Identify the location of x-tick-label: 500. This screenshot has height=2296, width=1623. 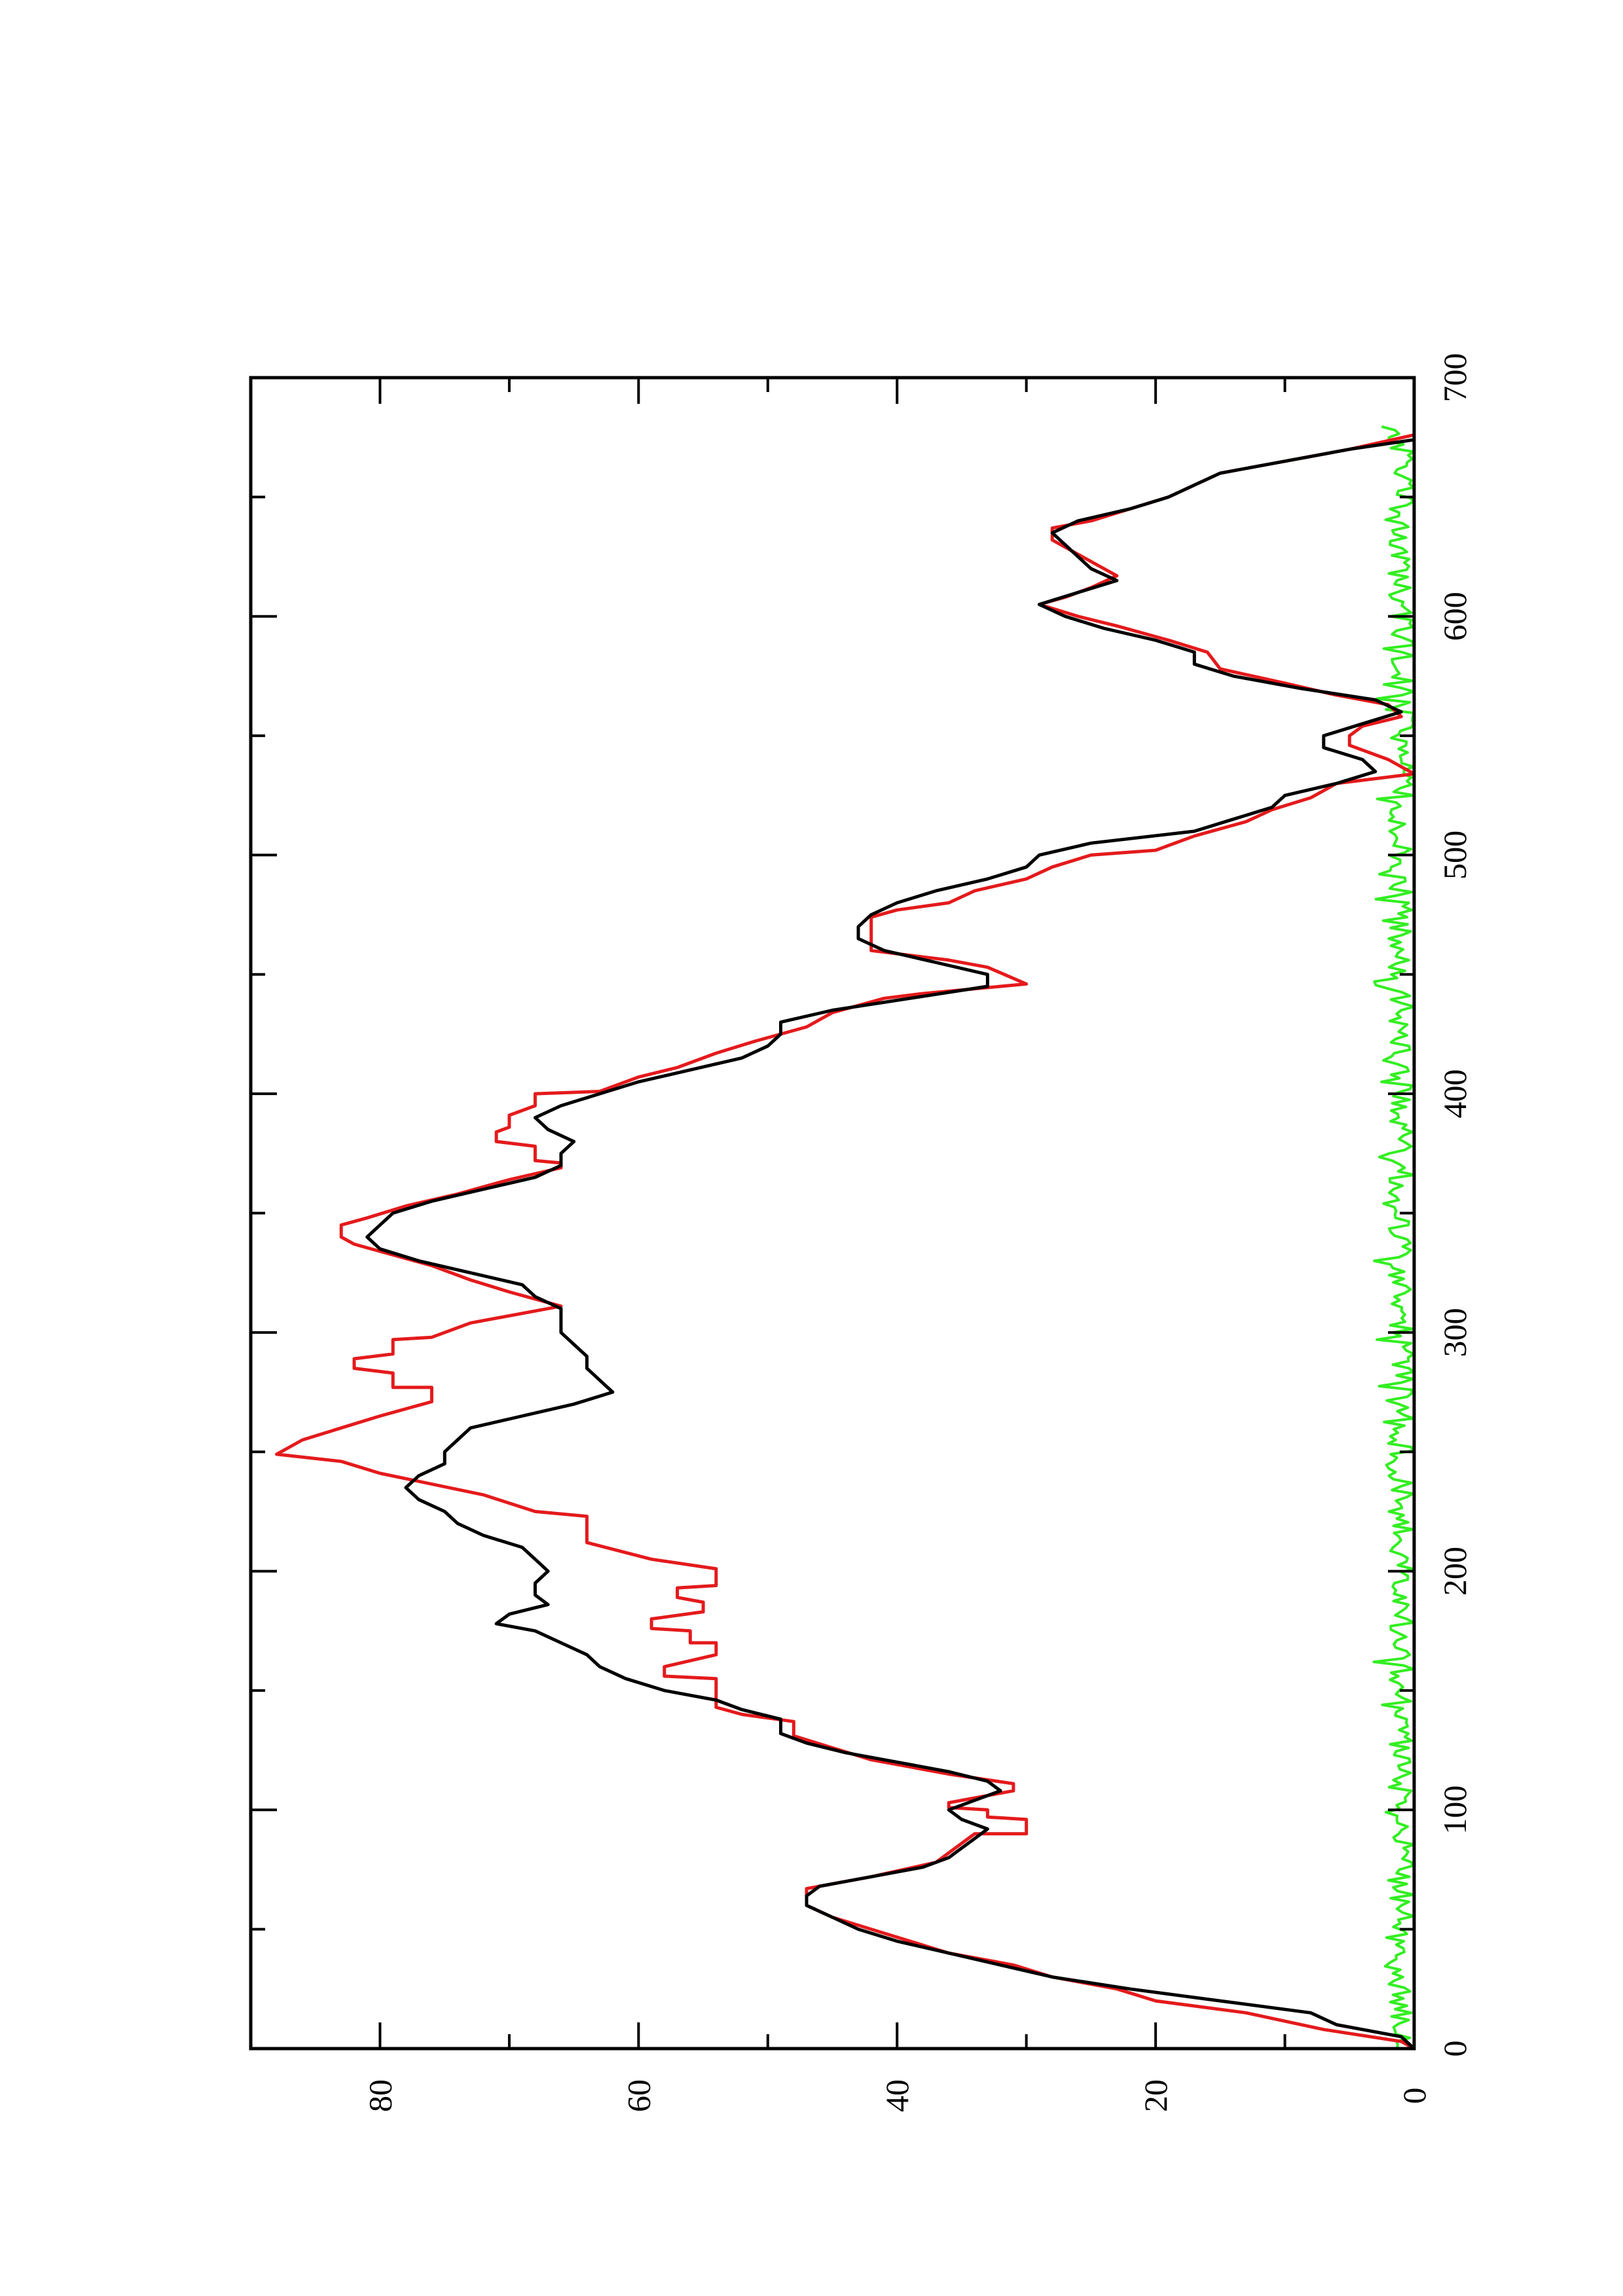
(1454, 856).